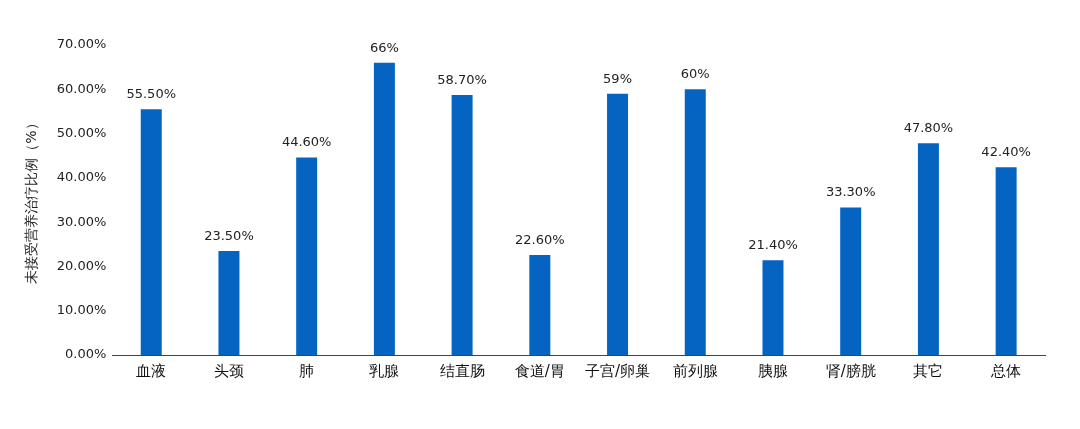 This screenshot has width=1080, height=429. I want to click on x-tick-label: 食道/胃, so click(539, 370).